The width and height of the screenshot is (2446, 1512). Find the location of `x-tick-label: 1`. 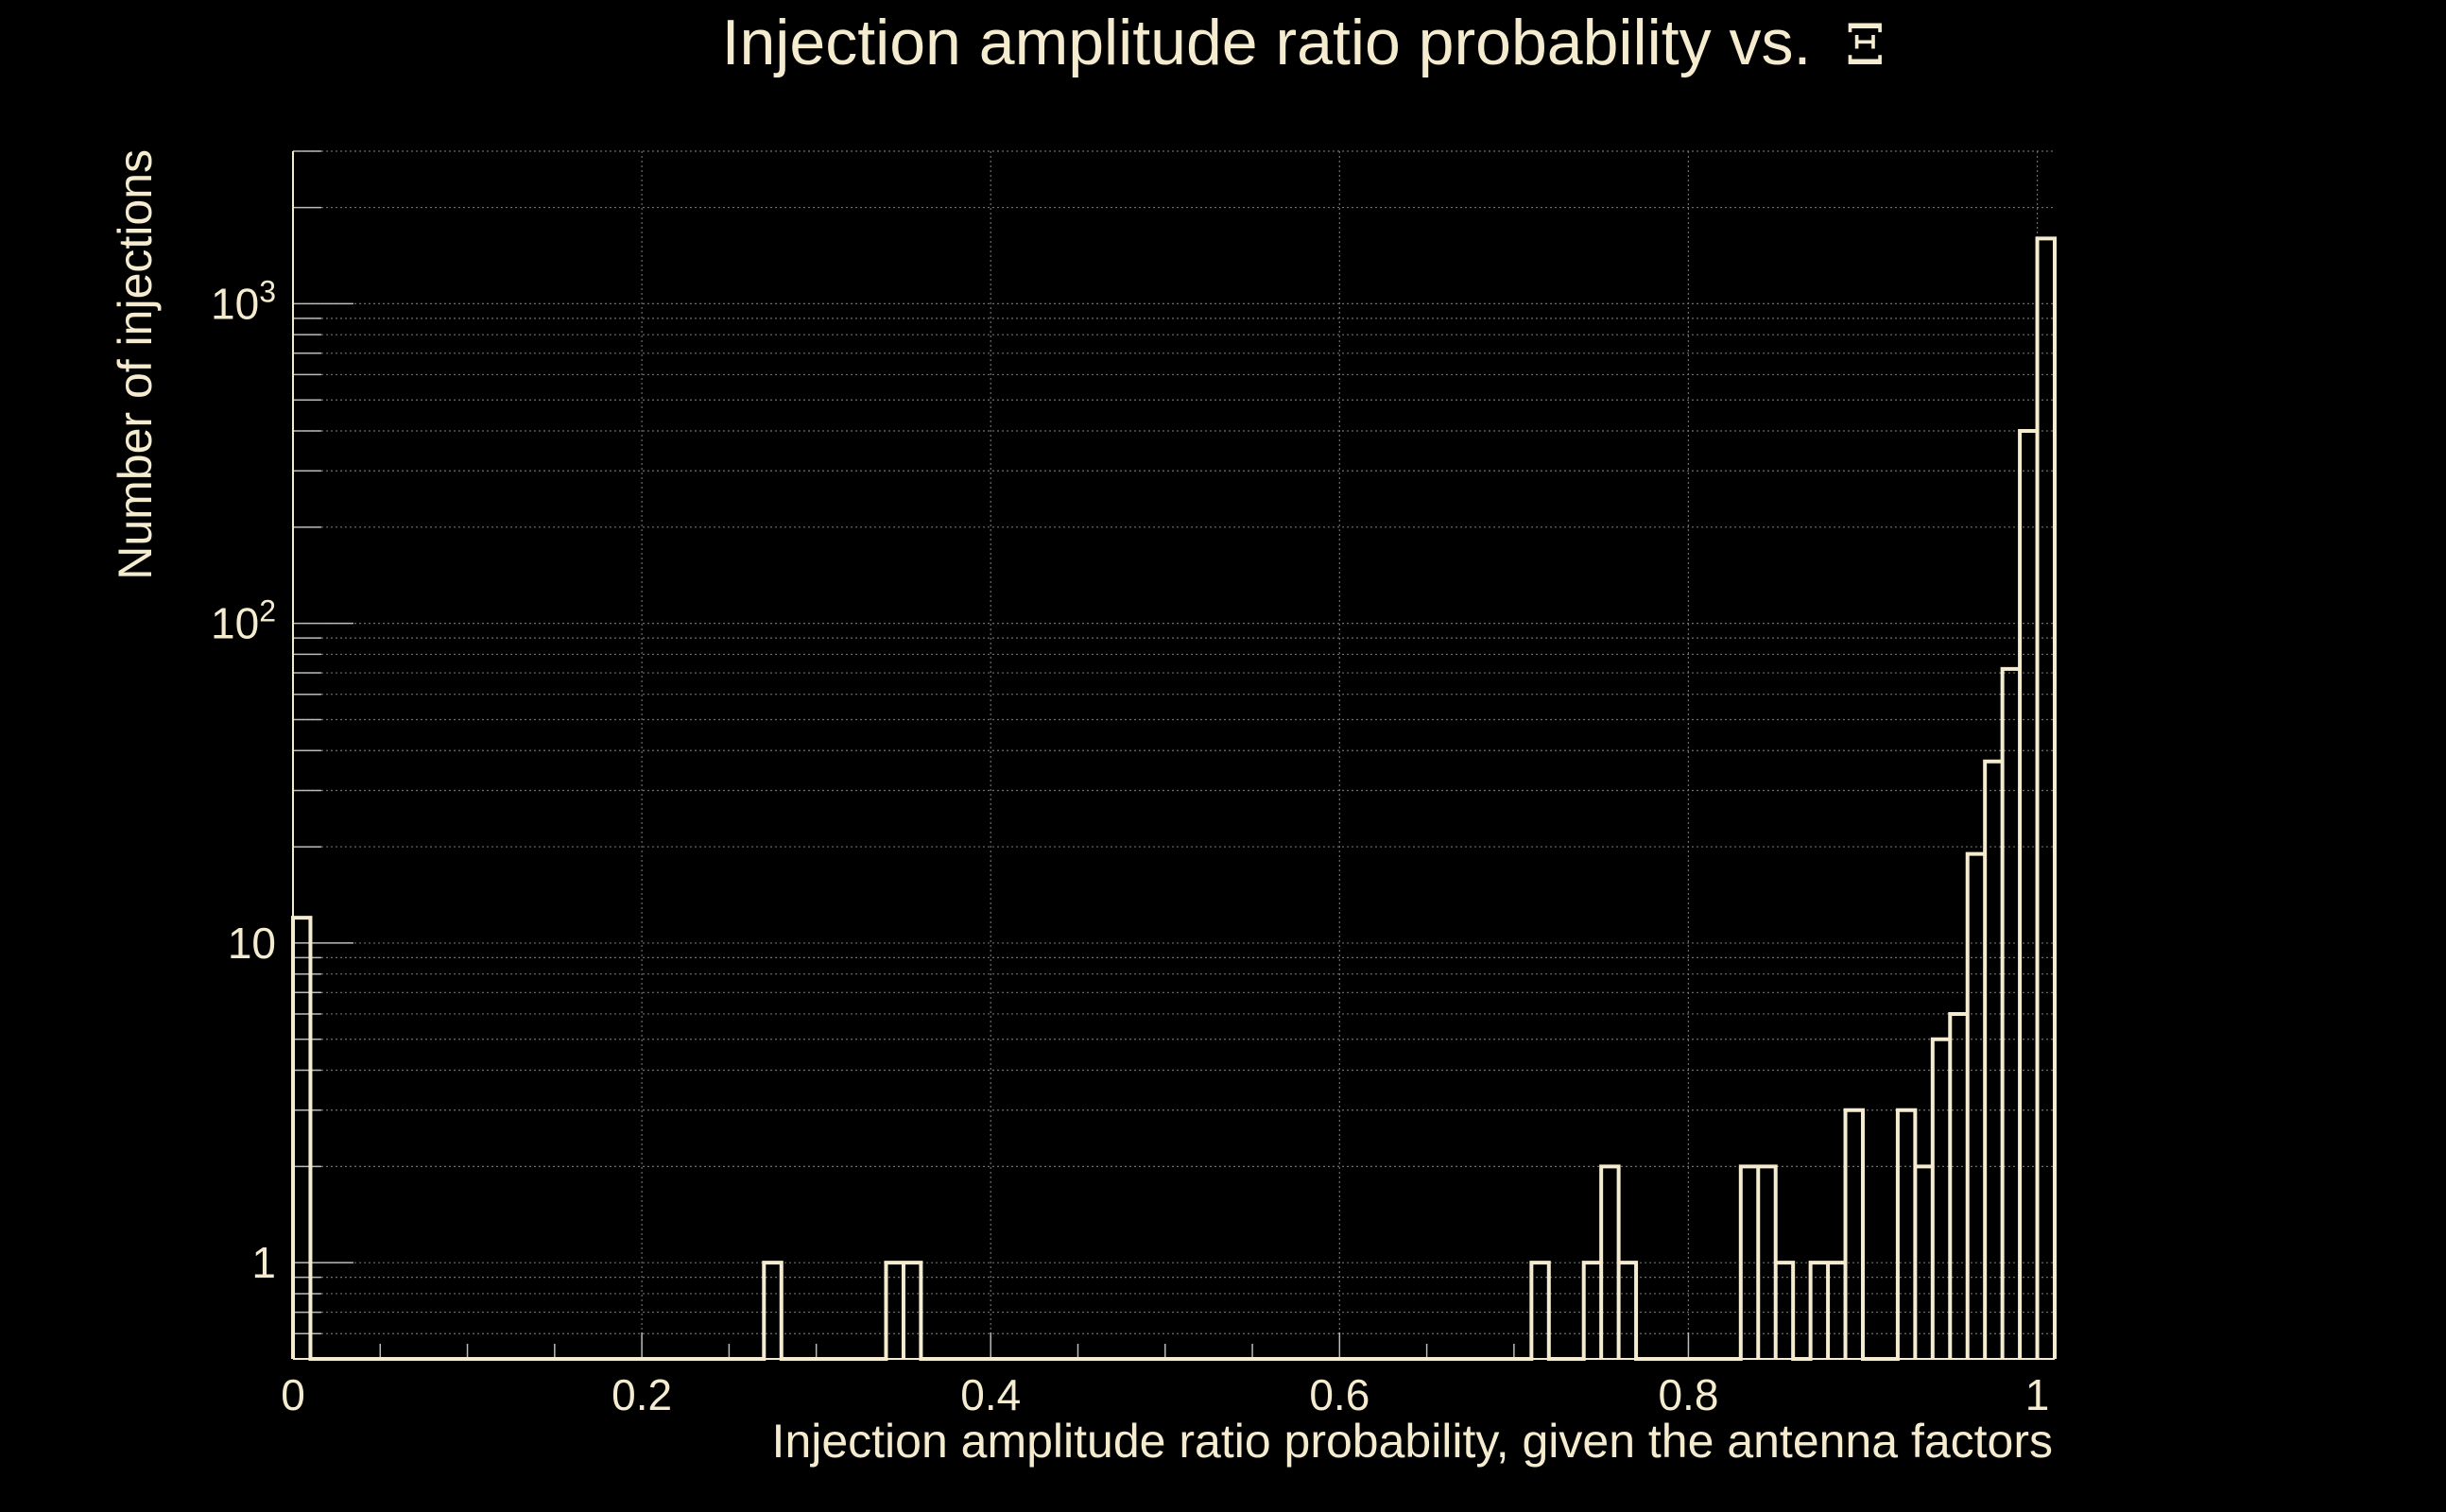

x-tick-label: 1 is located at coordinates (2037, 1394).